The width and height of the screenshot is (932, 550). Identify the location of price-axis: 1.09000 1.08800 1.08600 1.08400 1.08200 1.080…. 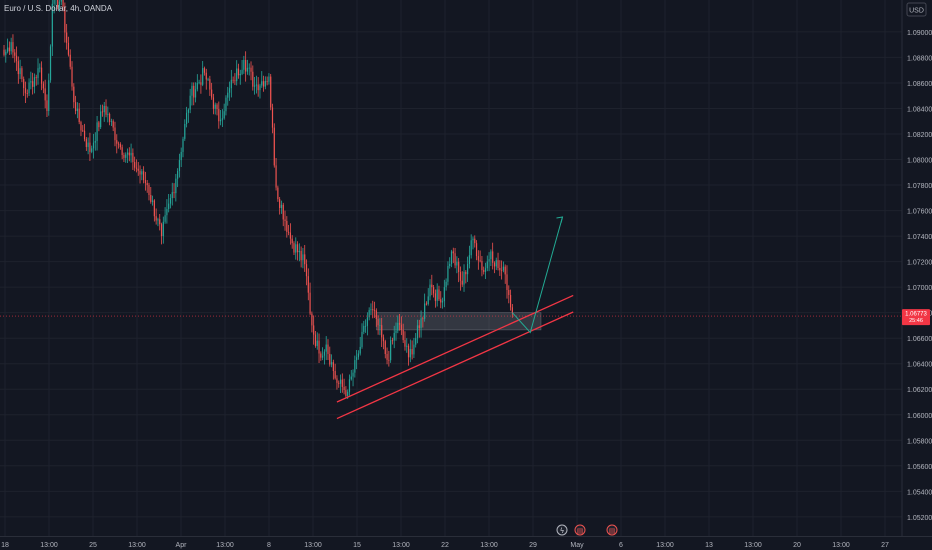
(916, 268).